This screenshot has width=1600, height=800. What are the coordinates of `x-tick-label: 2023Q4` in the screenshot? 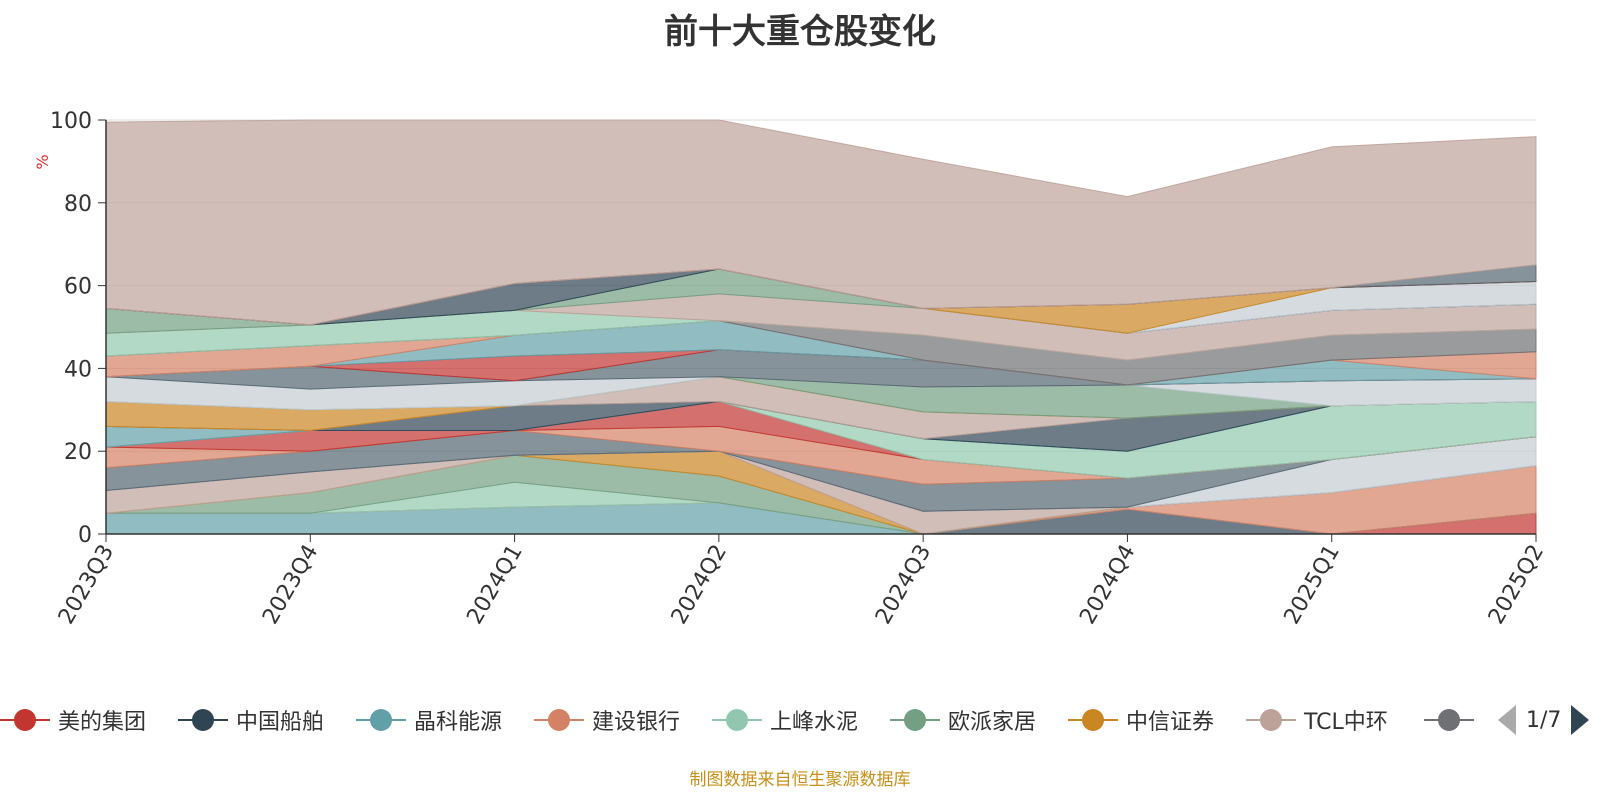 It's located at (290, 585).